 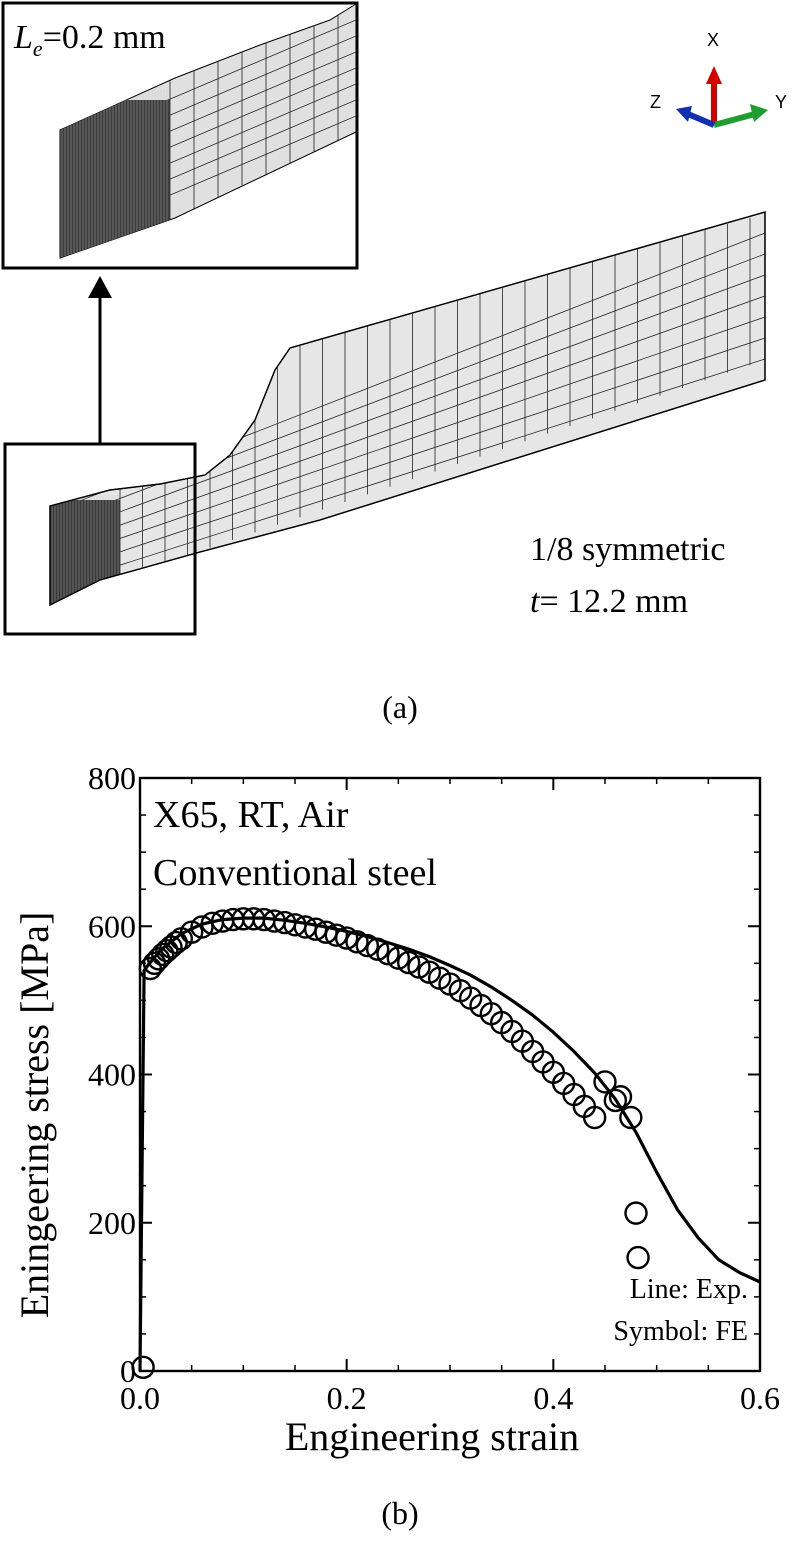 What do you see at coordinates (34, 1115) in the screenshot?
I see `y-axis-title: Eningeering stress [MPa]` at bounding box center [34, 1115].